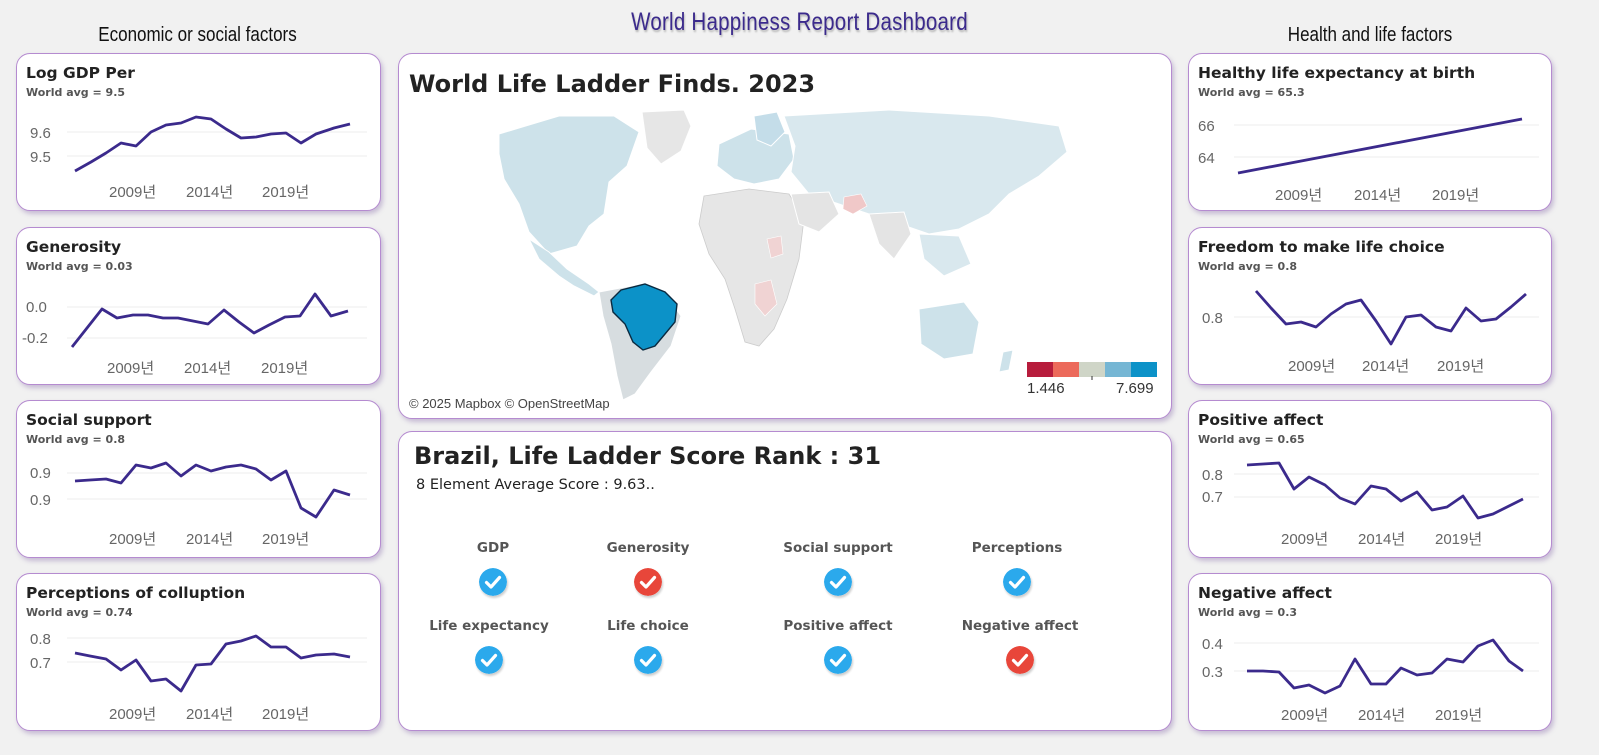 This screenshot has width=1599, height=755. I want to click on y-tick-label: 9.5, so click(40, 157).